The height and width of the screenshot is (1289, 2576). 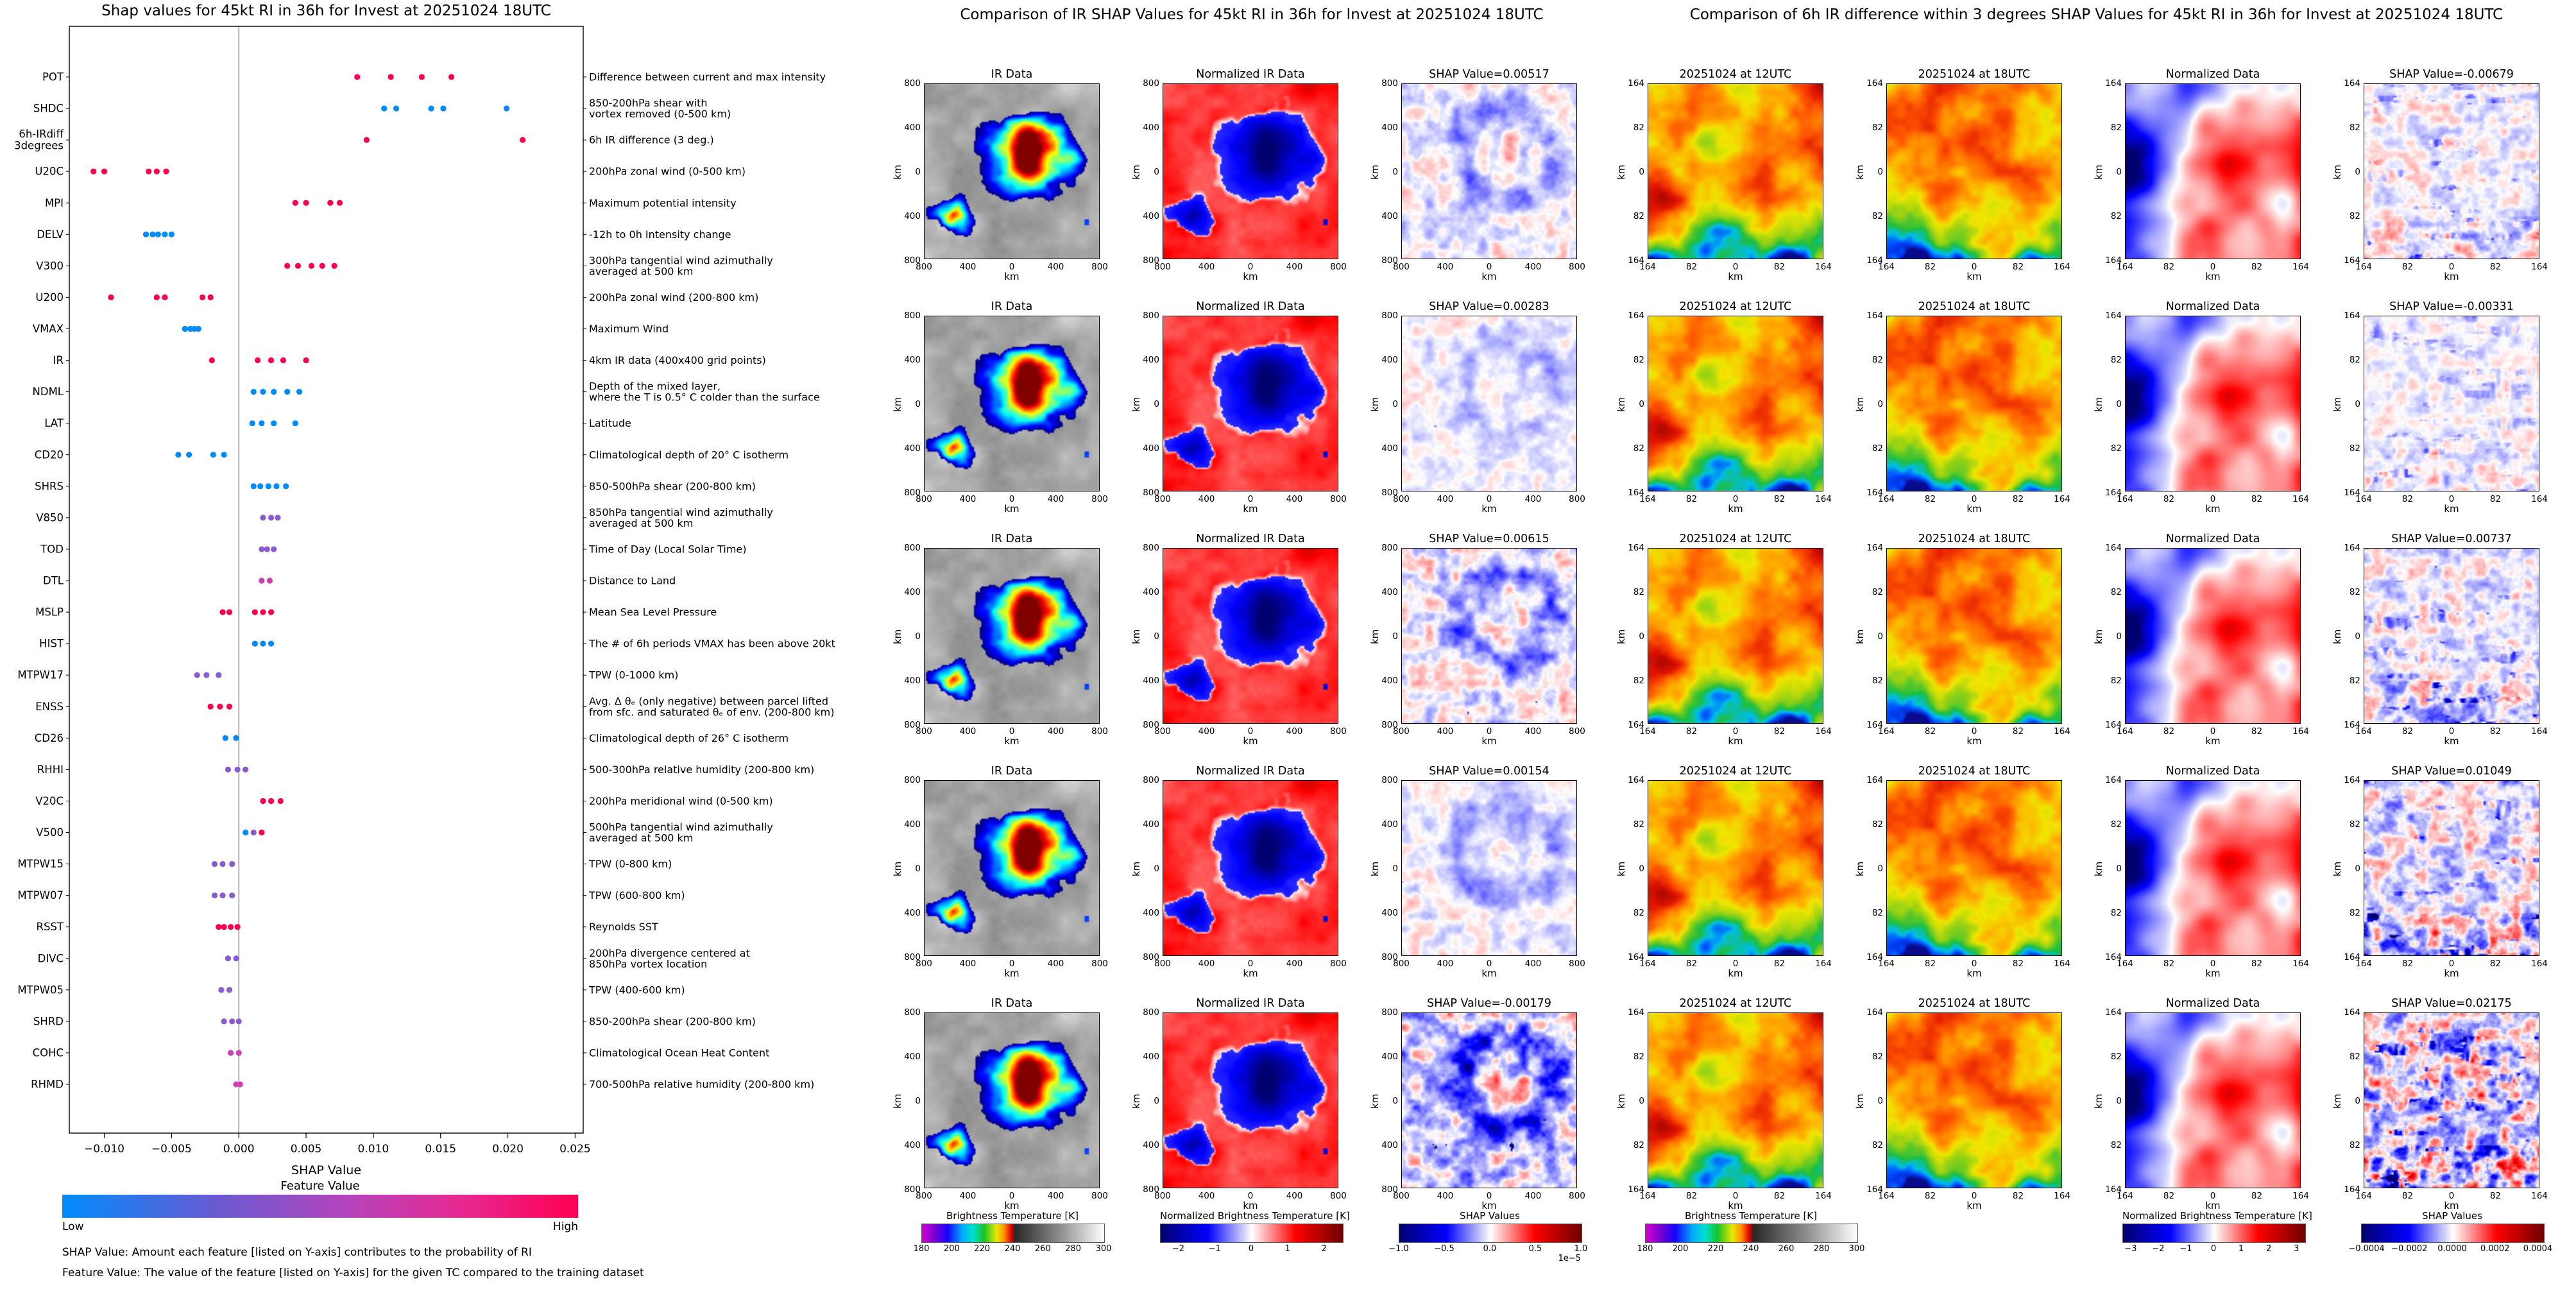 I want to click on feature-desc: 4km IR data (400x400 grid points), so click(x=678, y=360).